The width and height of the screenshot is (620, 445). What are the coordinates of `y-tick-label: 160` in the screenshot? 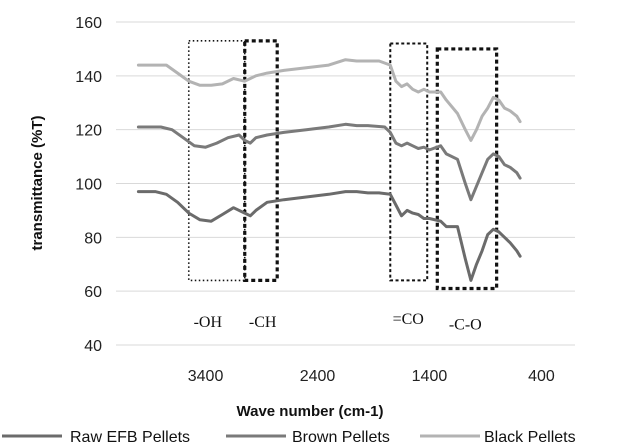 It's located at (88, 23).